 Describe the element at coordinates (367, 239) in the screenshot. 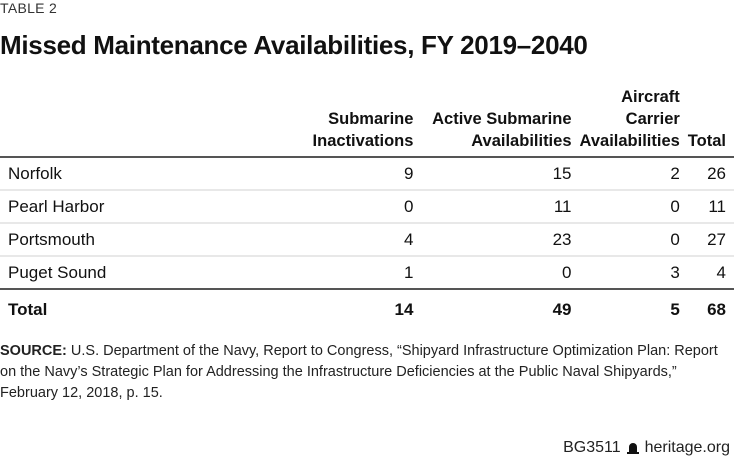

I see `table-row: Portsmouth 4 23 0 27` at that location.